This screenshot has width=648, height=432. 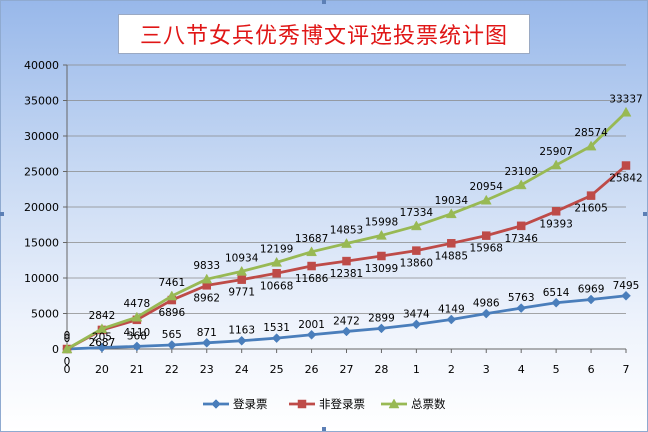 I want to click on data-label: 28574, so click(x=591, y=133).